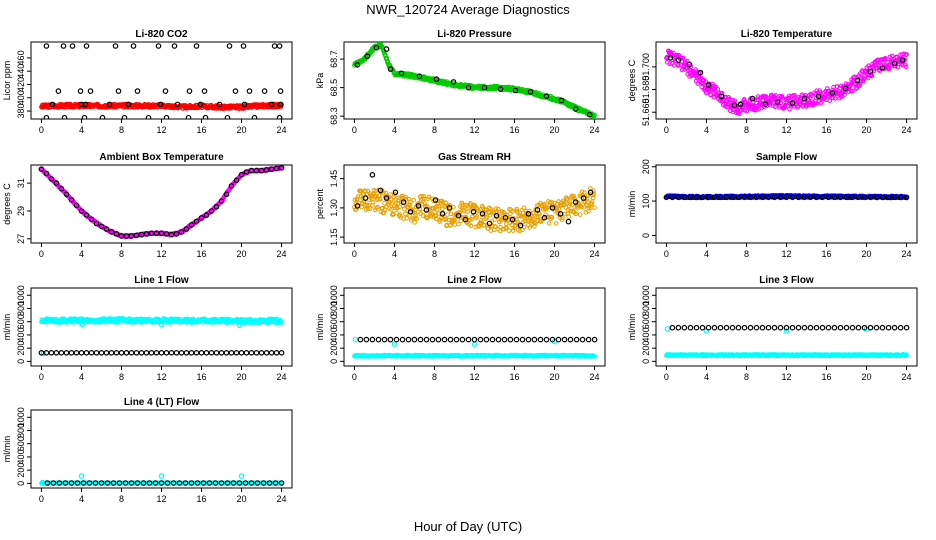 This screenshot has width=936, height=540. Describe the element at coordinates (334, 116) in the screenshot. I see `y-tick-label: 68.3` at that location.